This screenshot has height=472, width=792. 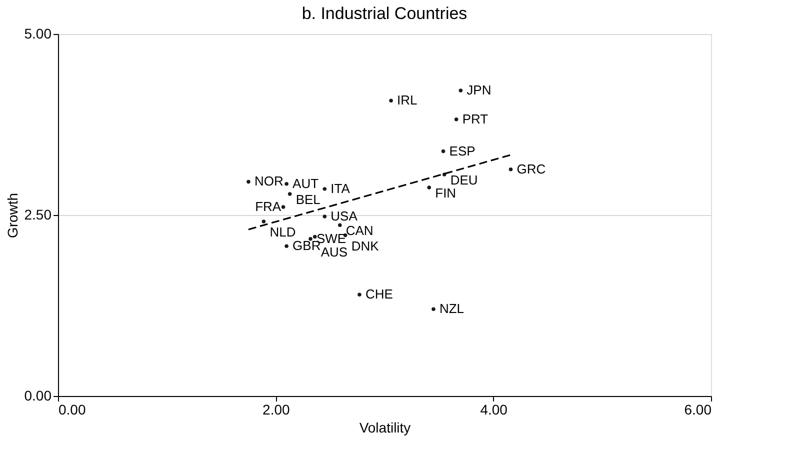 I want to click on data-label: NOR, so click(x=269, y=181).